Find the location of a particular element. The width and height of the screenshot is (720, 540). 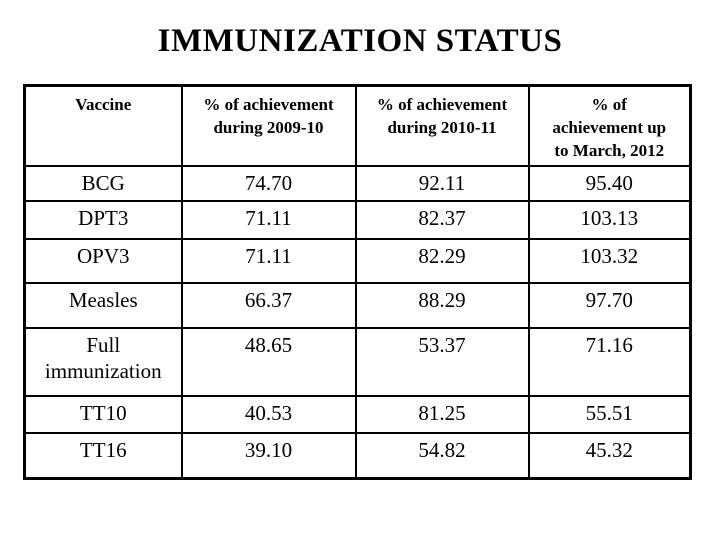

column-header-2009-10: % of achievement during 2009-10 is located at coordinates (268, 125).